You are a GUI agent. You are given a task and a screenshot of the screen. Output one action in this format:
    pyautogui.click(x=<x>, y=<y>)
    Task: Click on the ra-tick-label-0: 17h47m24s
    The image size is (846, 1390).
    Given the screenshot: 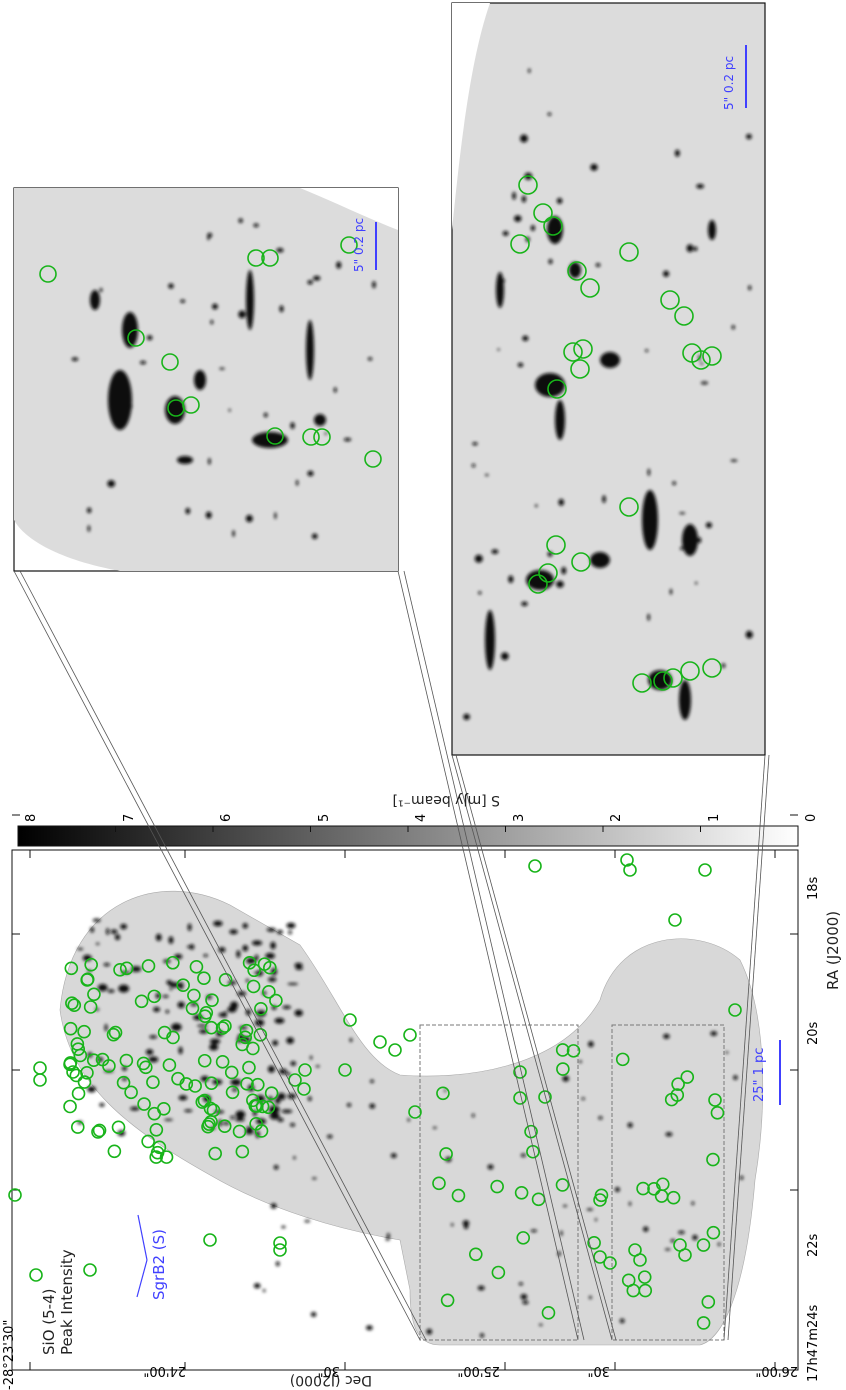 What is the action you would take?
    pyautogui.click(x=813, y=1343)
    